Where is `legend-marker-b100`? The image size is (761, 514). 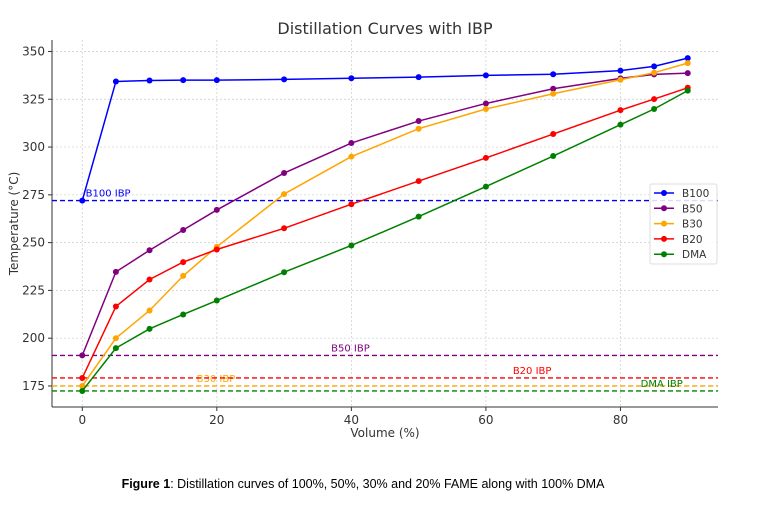 legend-marker-b100 is located at coordinates (664, 193).